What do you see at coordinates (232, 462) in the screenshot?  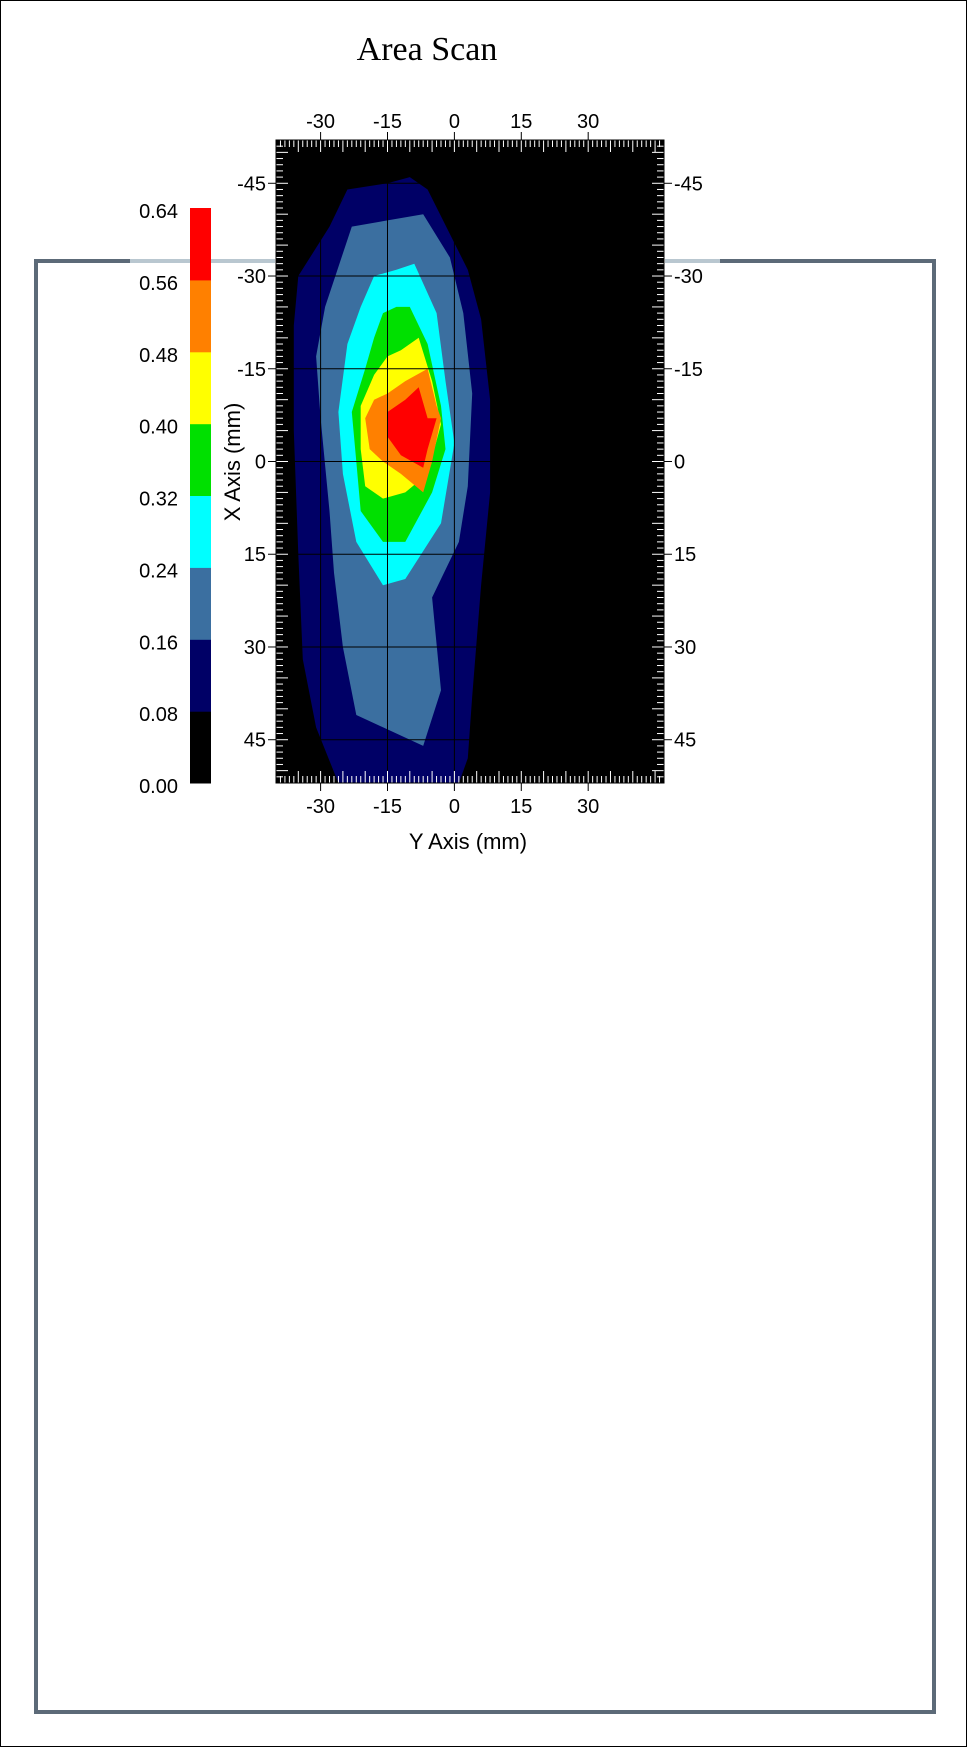 I see `y-axis-label: X Axis (mm)` at bounding box center [232, 462].